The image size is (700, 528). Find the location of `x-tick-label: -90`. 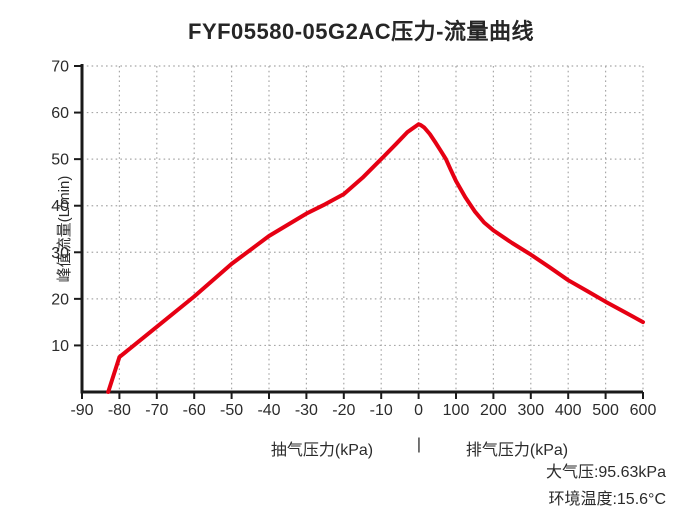

x-tick-label: -90 is located at coordinates (81, 410).